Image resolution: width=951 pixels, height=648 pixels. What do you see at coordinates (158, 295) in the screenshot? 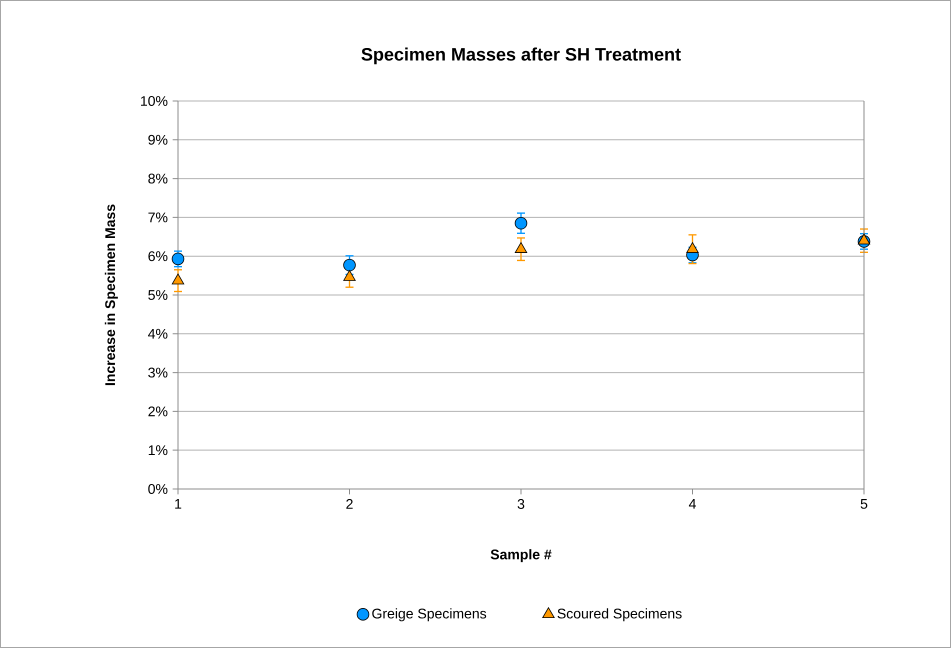
I see `y-tick-label: 5%` at bounding box center [158, 295].